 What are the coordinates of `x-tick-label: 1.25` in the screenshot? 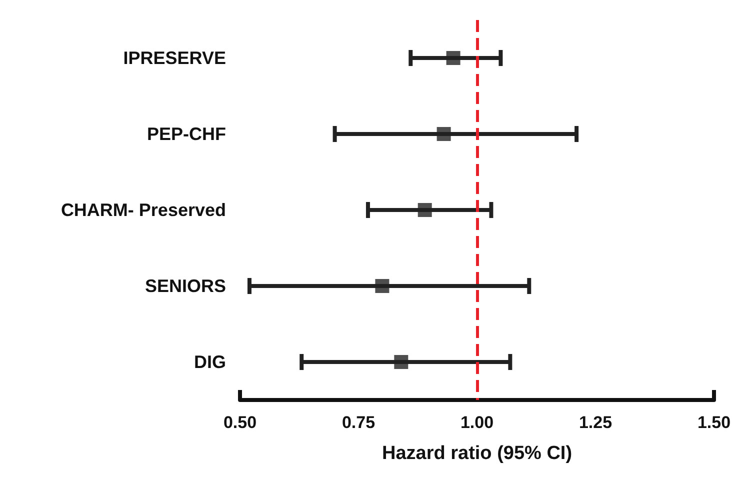 It's located at (595, 422).